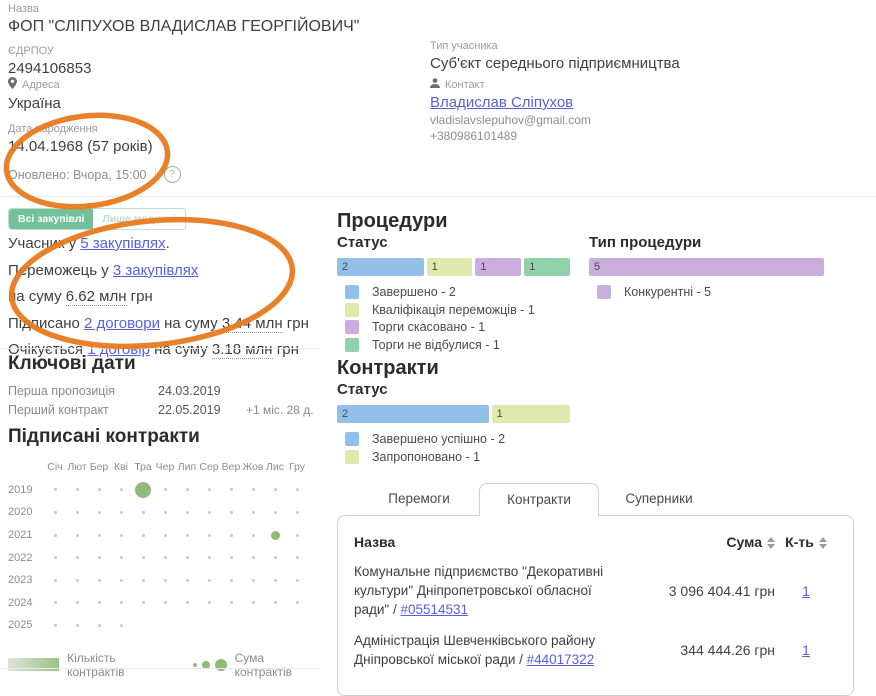  Describe the element at coordinates (139, 296) in the screenshot. I see `stat-text: грн` at that location.